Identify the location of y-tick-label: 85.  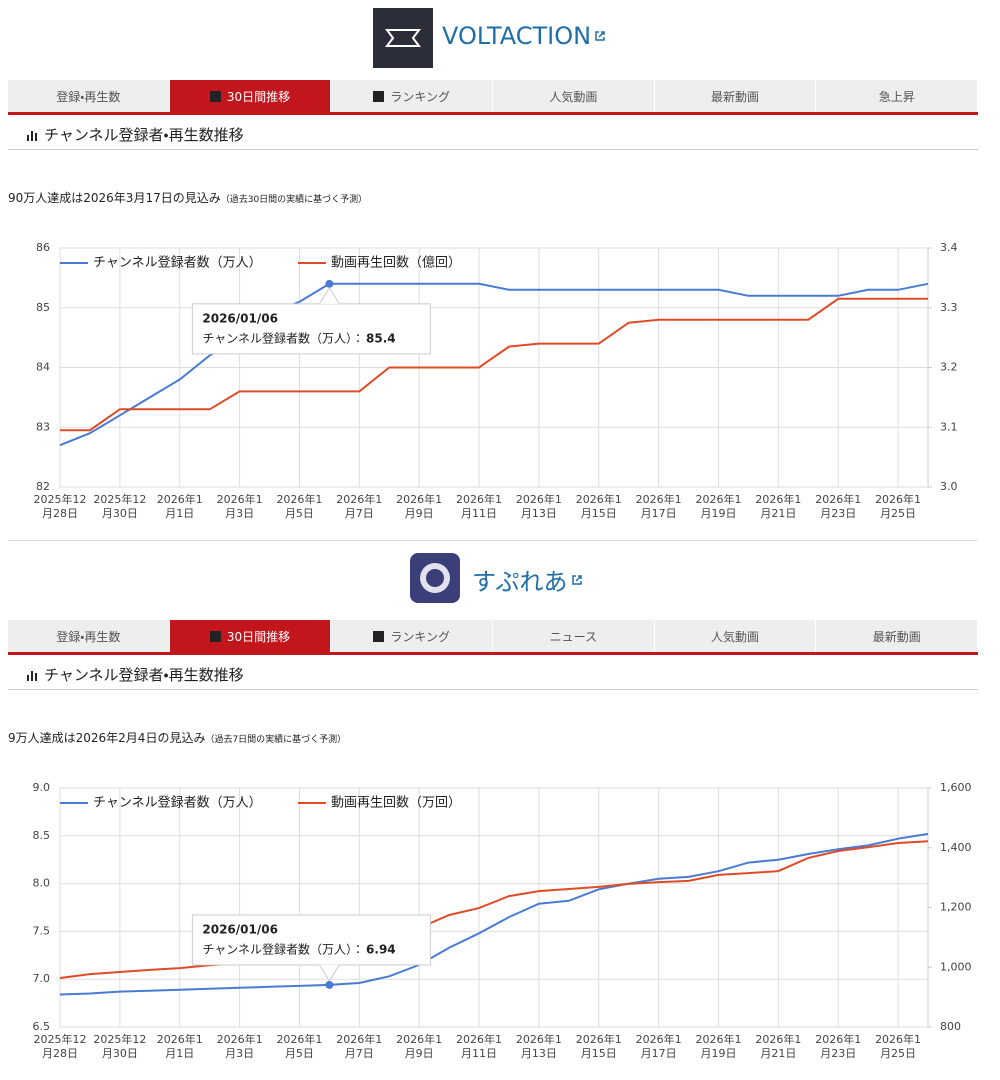
(43, 307).